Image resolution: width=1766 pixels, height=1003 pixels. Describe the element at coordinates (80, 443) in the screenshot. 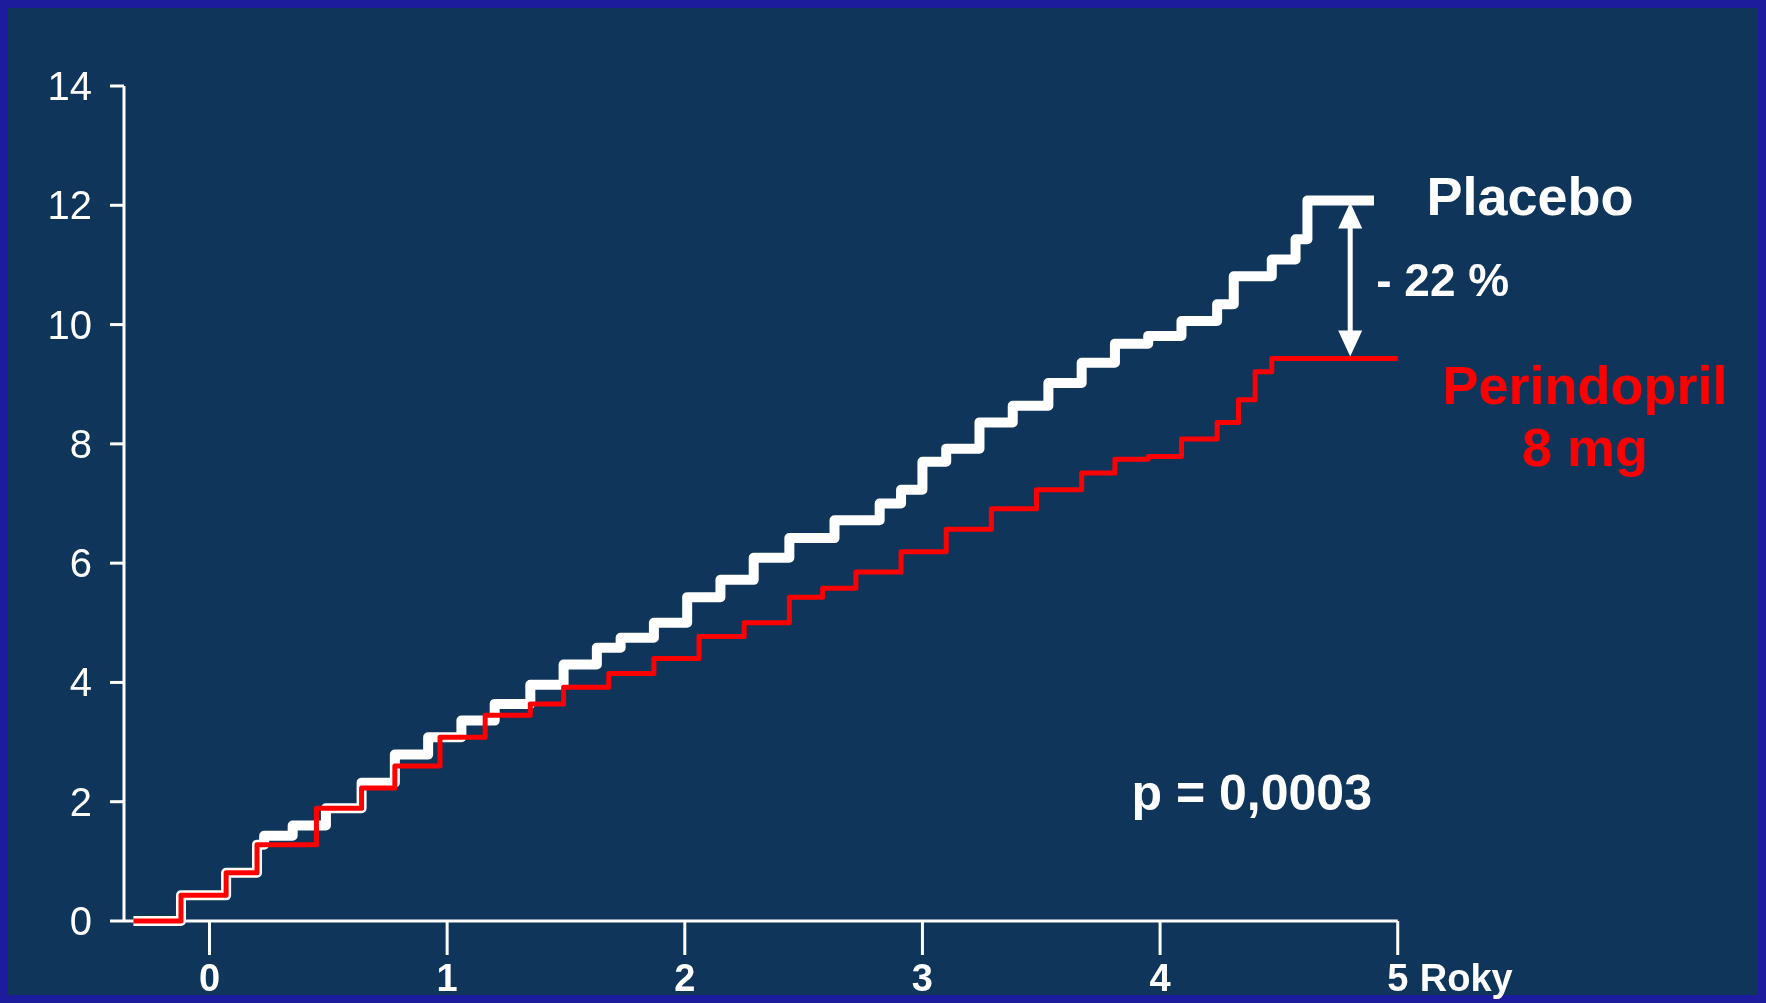

I see `y-tick-label: 8` at that location.